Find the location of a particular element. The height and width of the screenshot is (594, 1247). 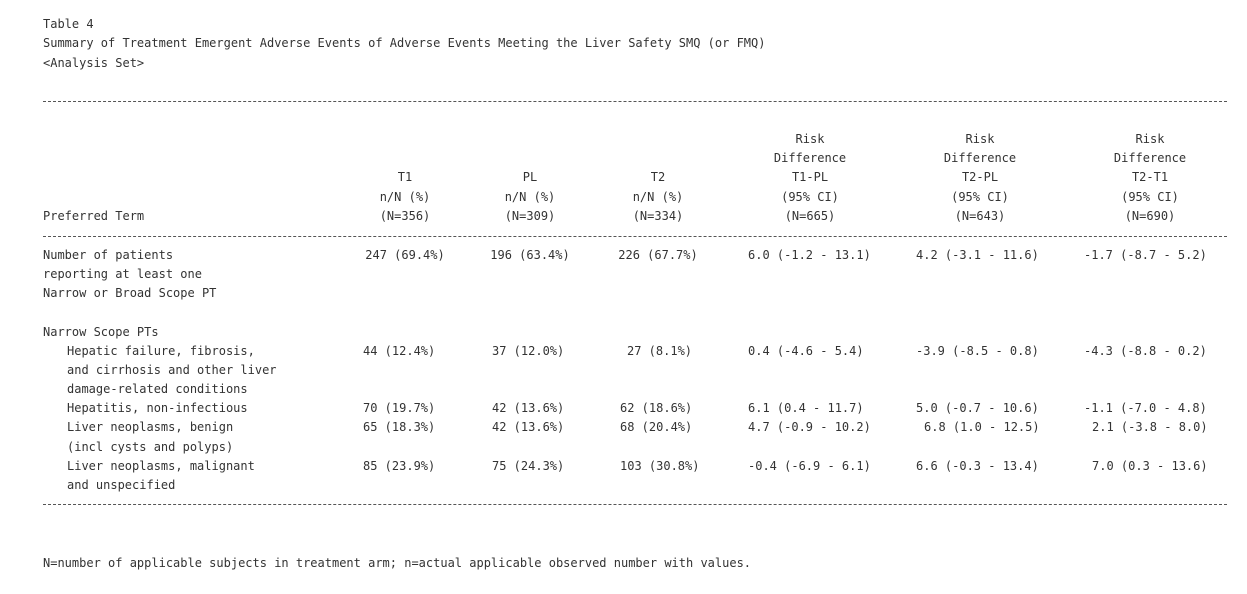

cell-t1: 70 (19.7%) is located at coordinates (399, 408).